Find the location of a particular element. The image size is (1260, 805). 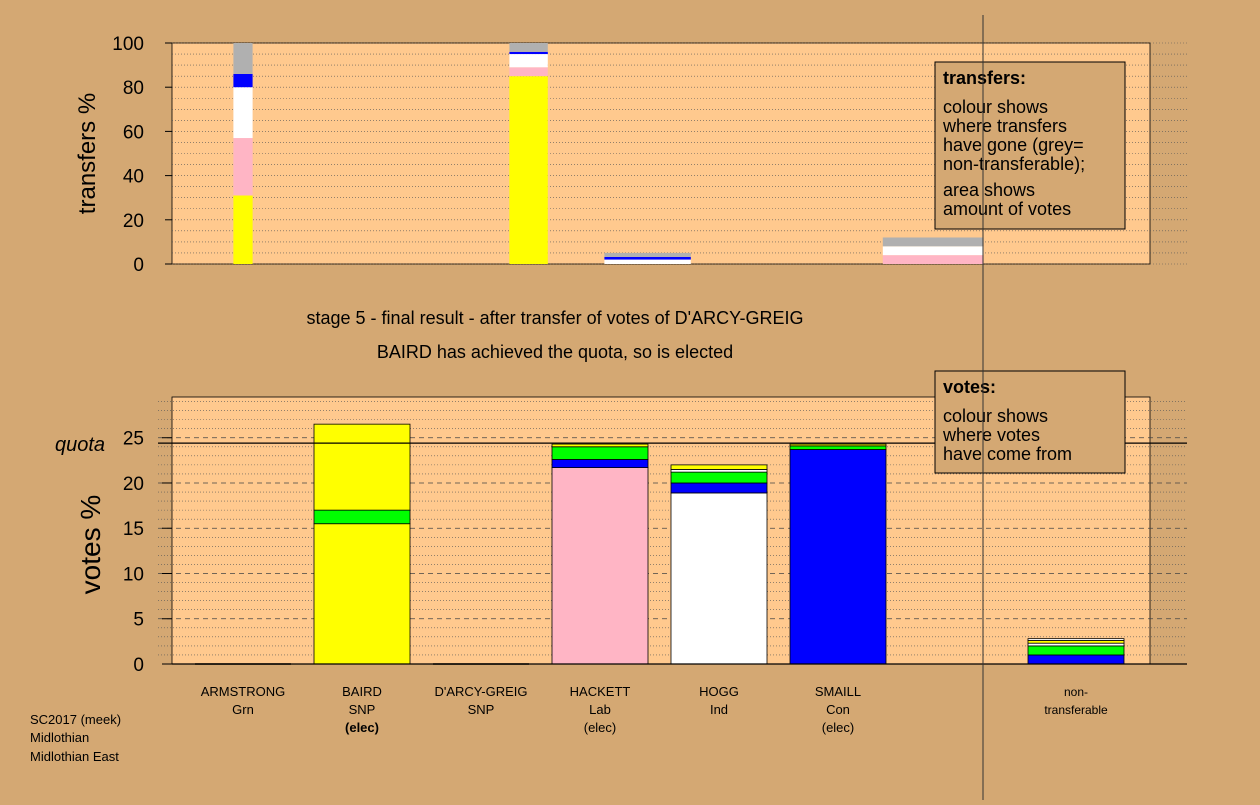

transfers-legend-box is located at coordinates (1030, 145).